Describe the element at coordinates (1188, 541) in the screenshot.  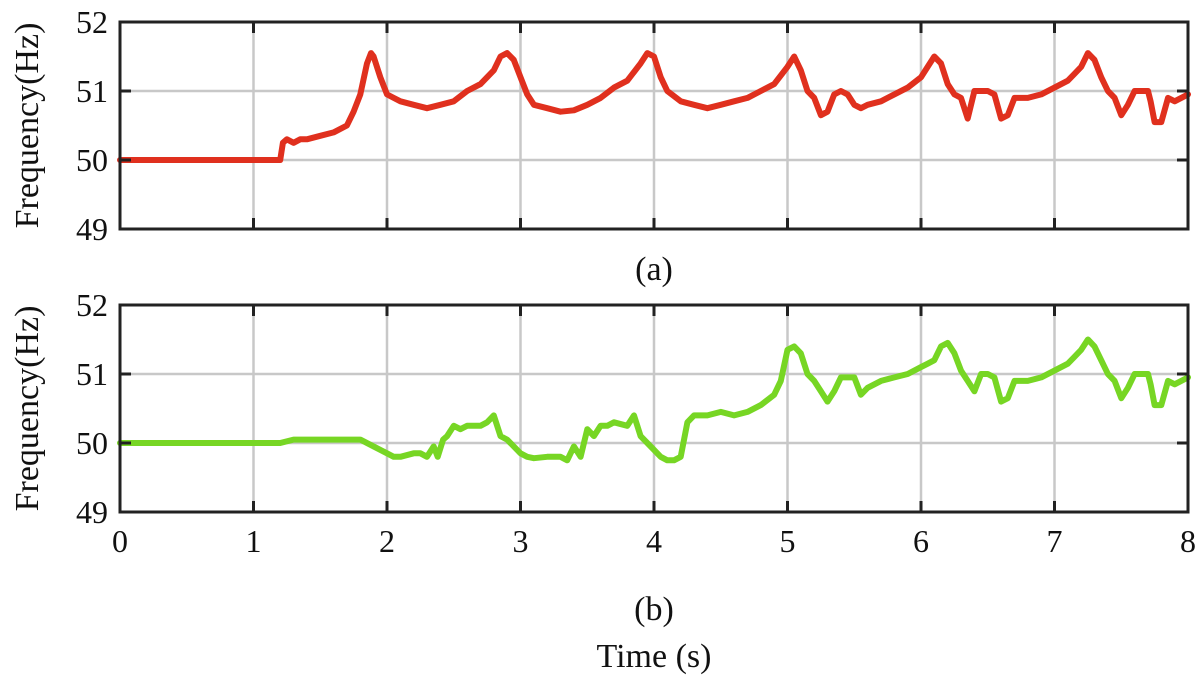
I see `x-tick-label: 8` at that location.